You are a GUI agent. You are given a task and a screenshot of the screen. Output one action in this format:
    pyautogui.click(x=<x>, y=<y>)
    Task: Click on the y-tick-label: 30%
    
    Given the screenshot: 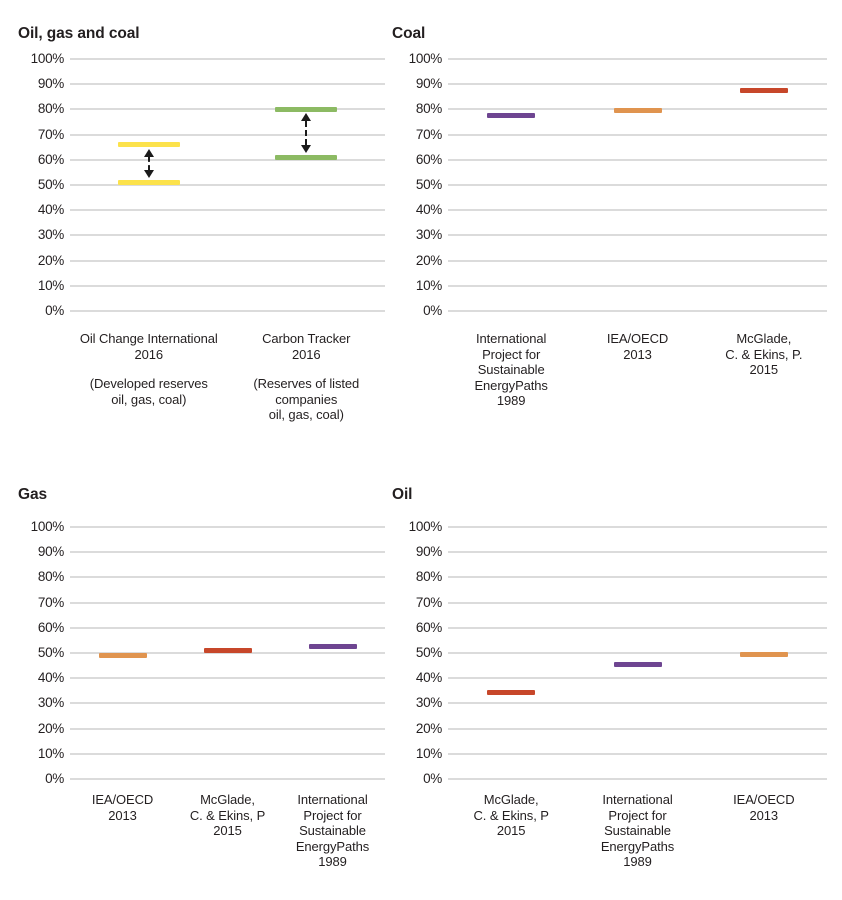 What is the action you would take?
    pyautogui.click(x=50, y=703)
    